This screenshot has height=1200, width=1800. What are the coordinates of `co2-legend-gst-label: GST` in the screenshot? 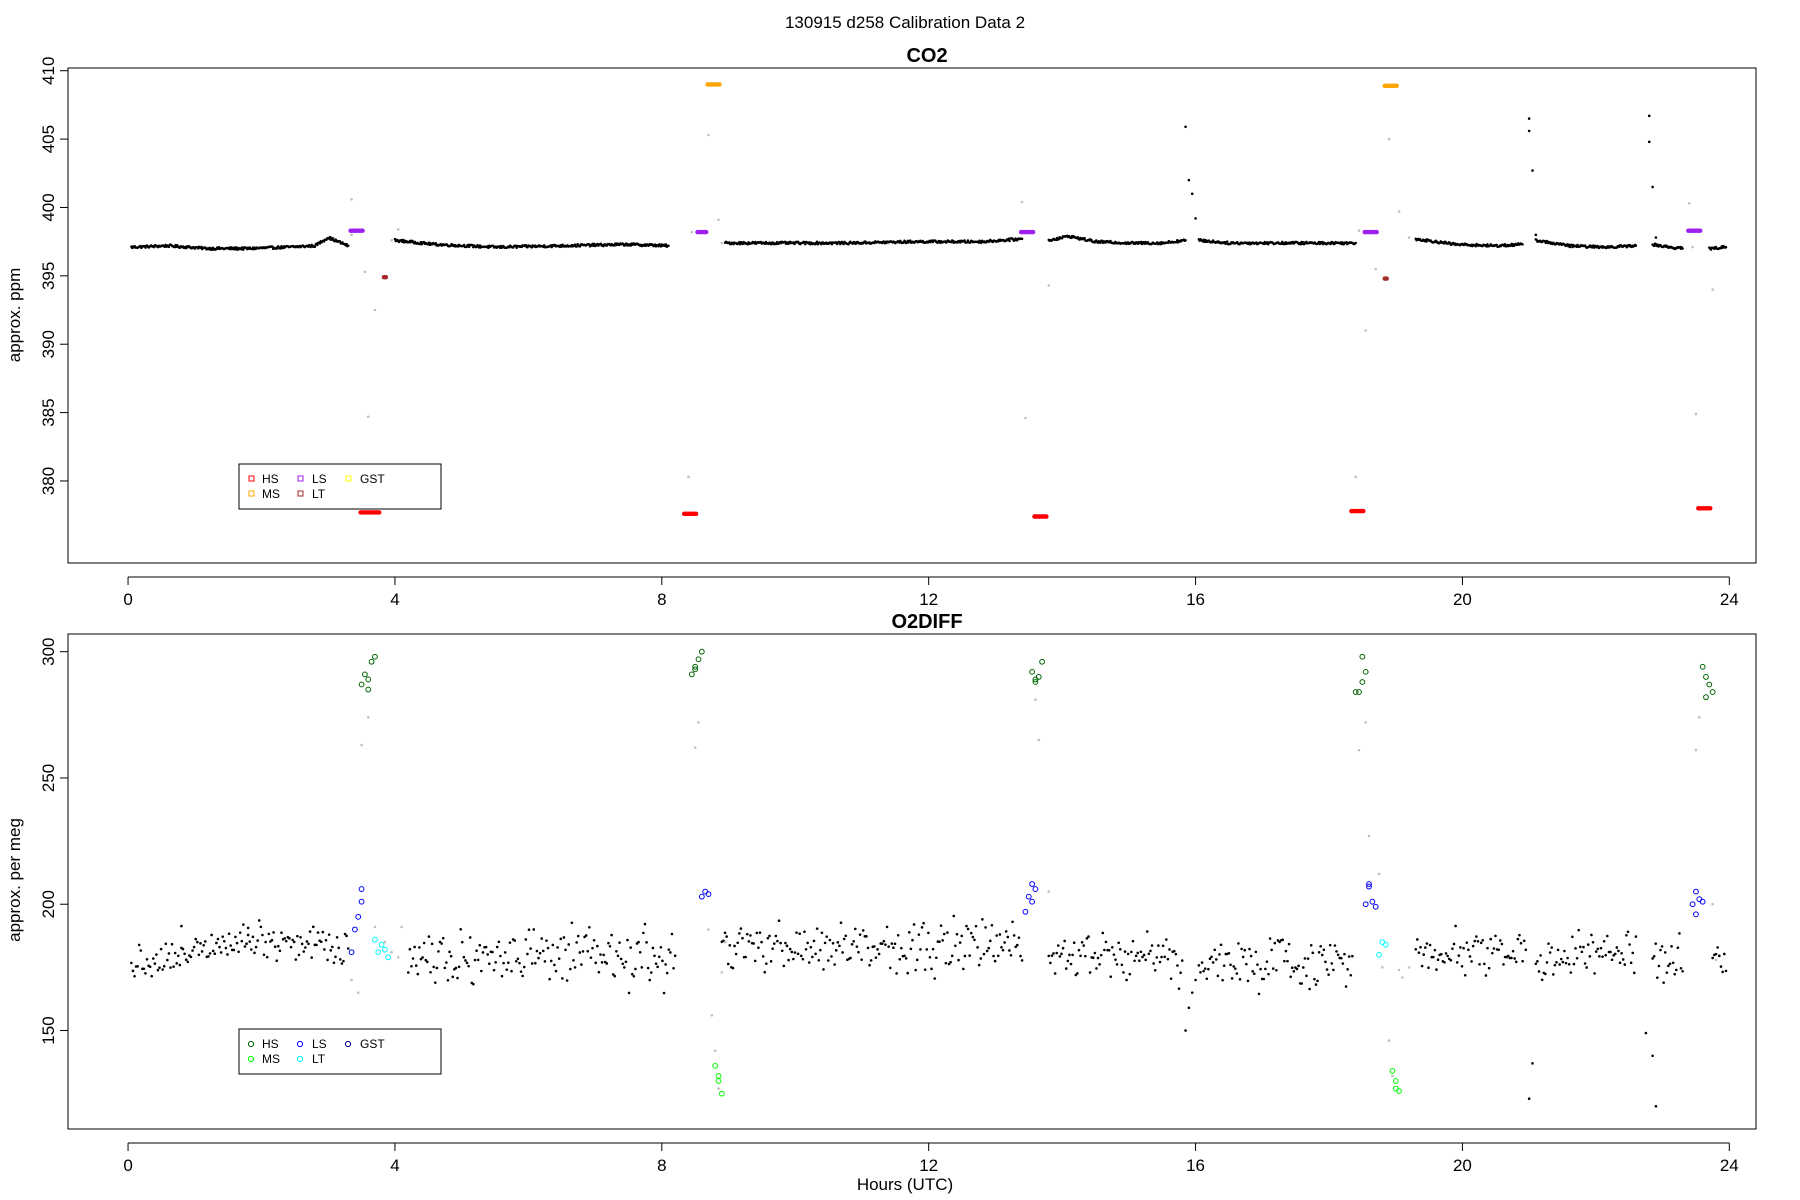 It's located at (372, 479).